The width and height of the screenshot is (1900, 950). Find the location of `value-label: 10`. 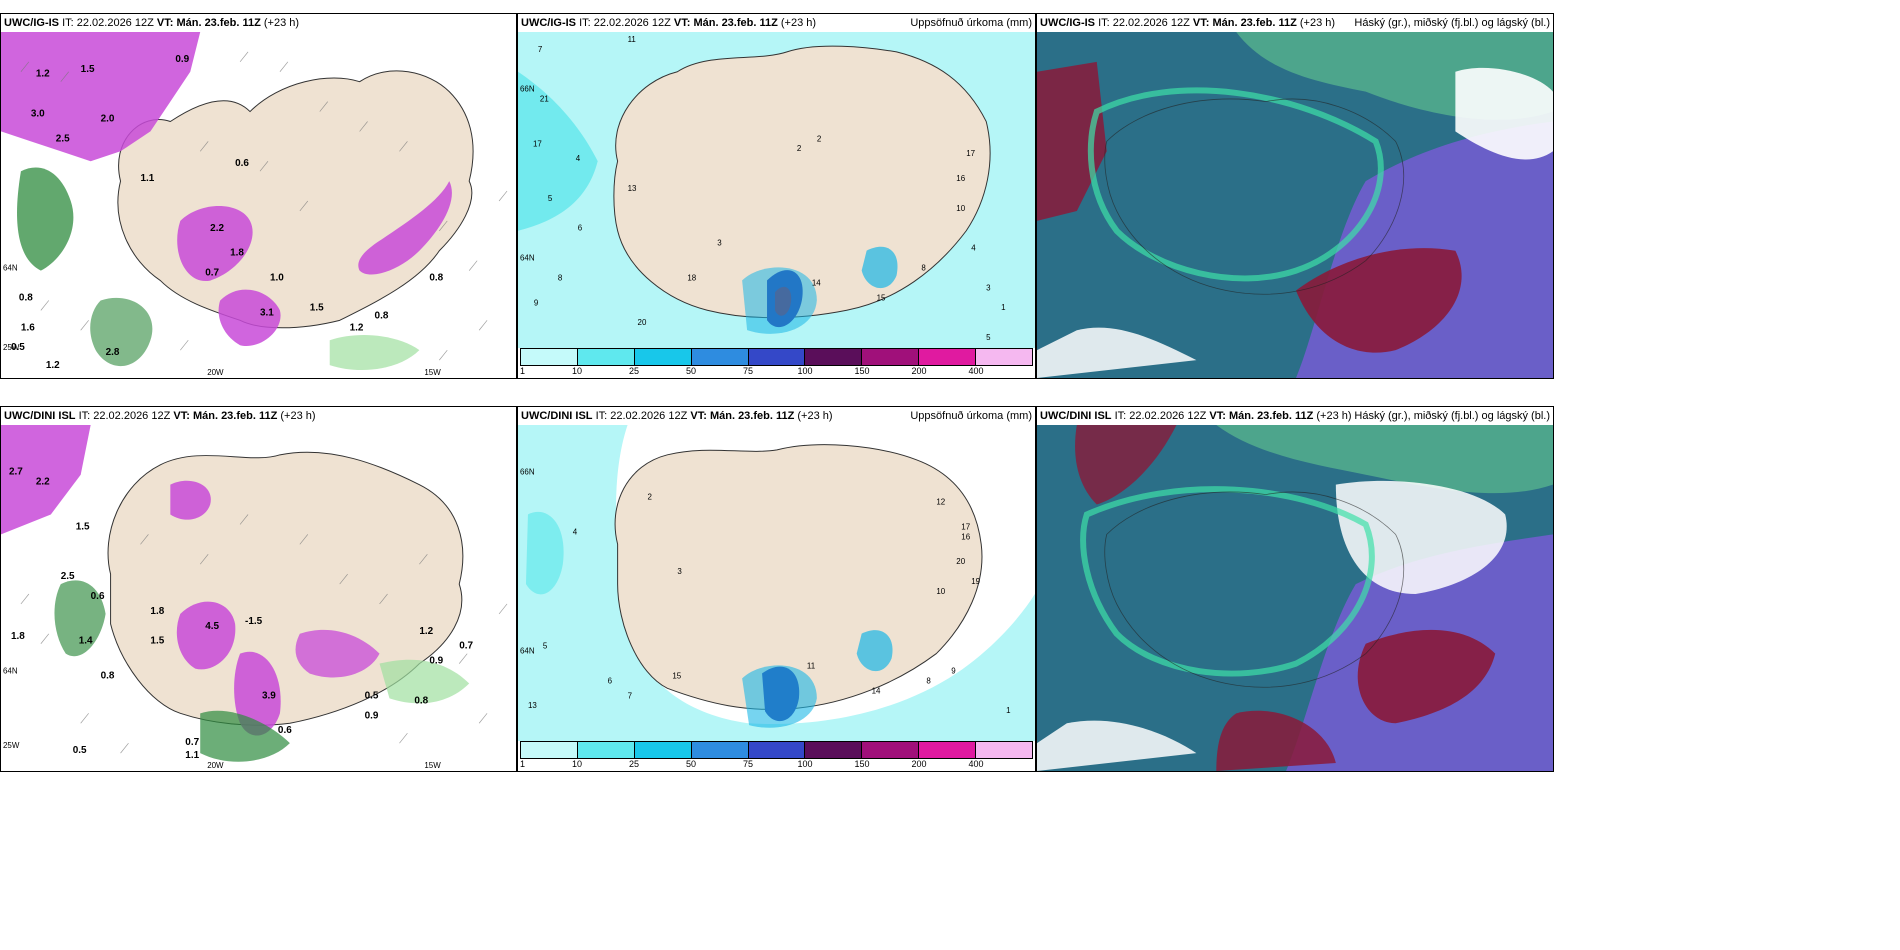

value-label: 10 is located at coordinates (940, 591).